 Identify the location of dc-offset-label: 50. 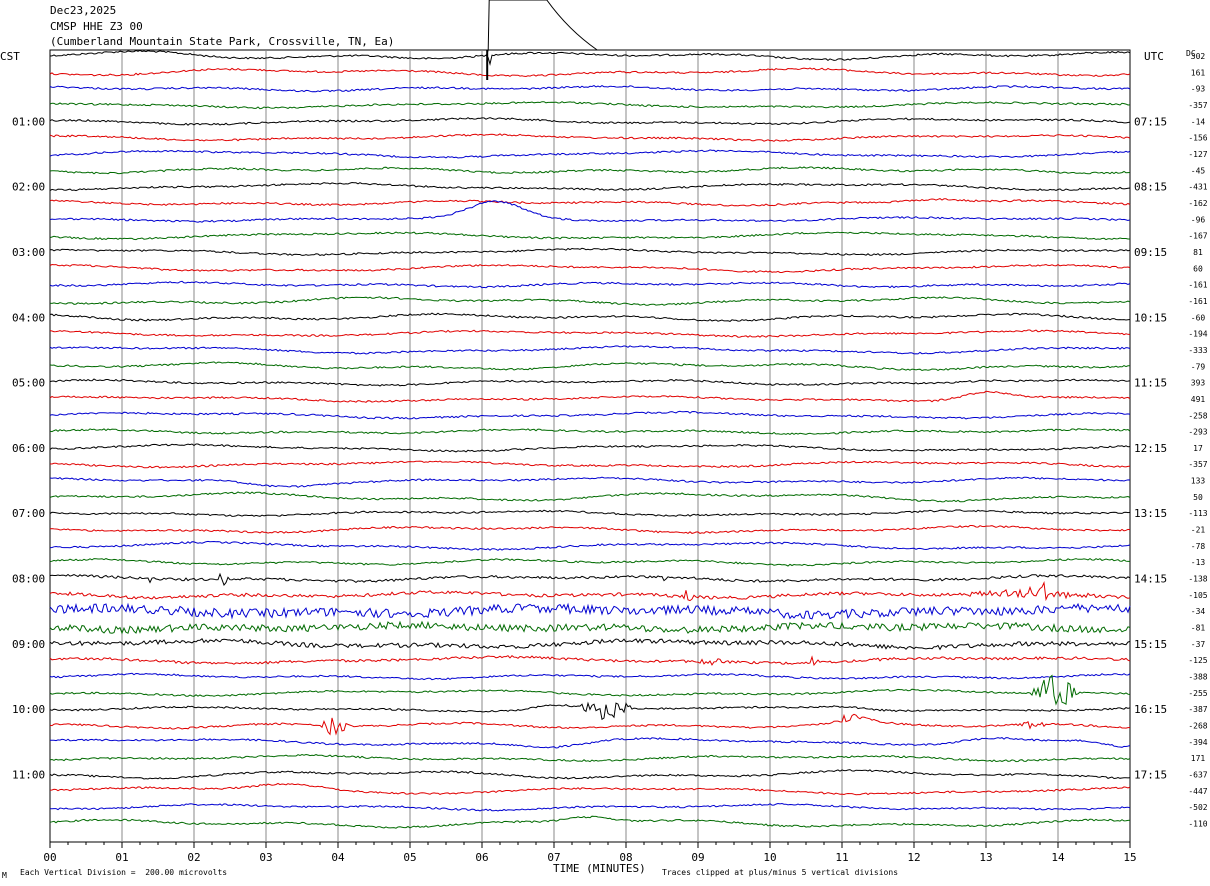
(1198, 497).